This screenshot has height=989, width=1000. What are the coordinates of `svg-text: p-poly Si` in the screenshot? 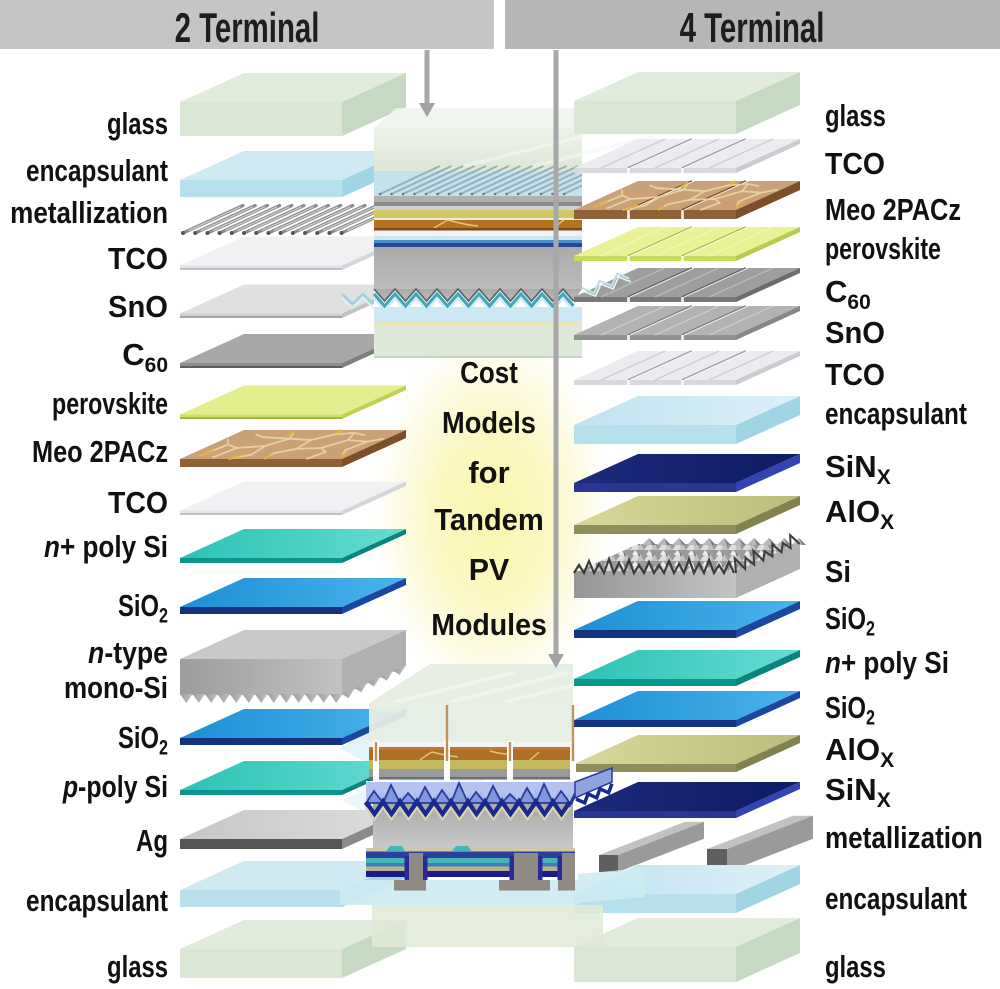 It's located at (115, 786).